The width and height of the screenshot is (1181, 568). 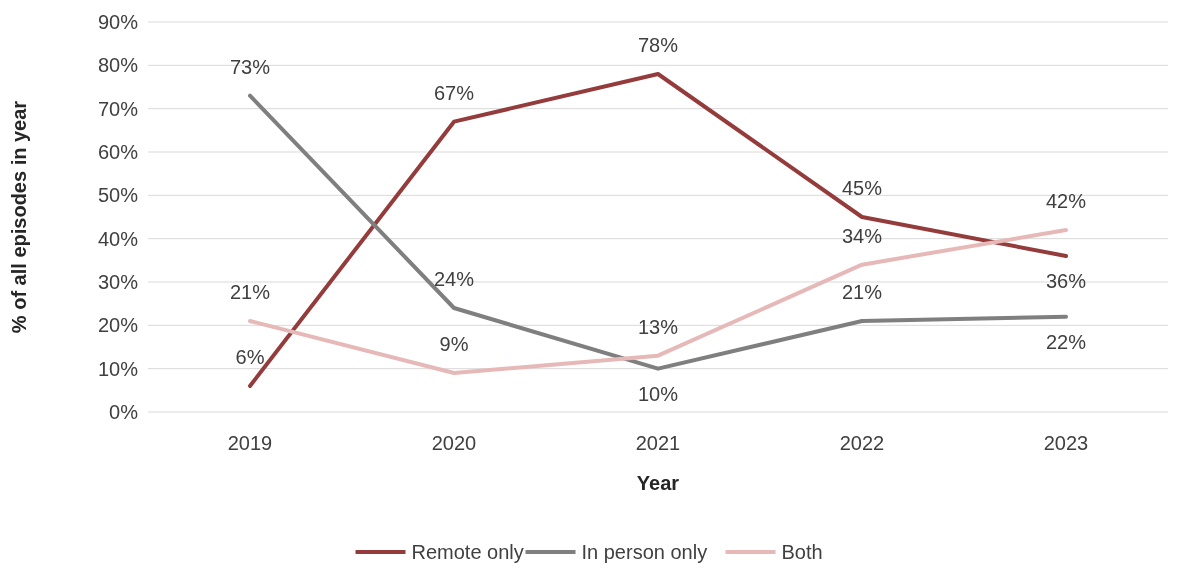 What do you see at coordinates (658, 45) in the screenshot?
I see `data-label: 78%` at bounding box center [658, 45].